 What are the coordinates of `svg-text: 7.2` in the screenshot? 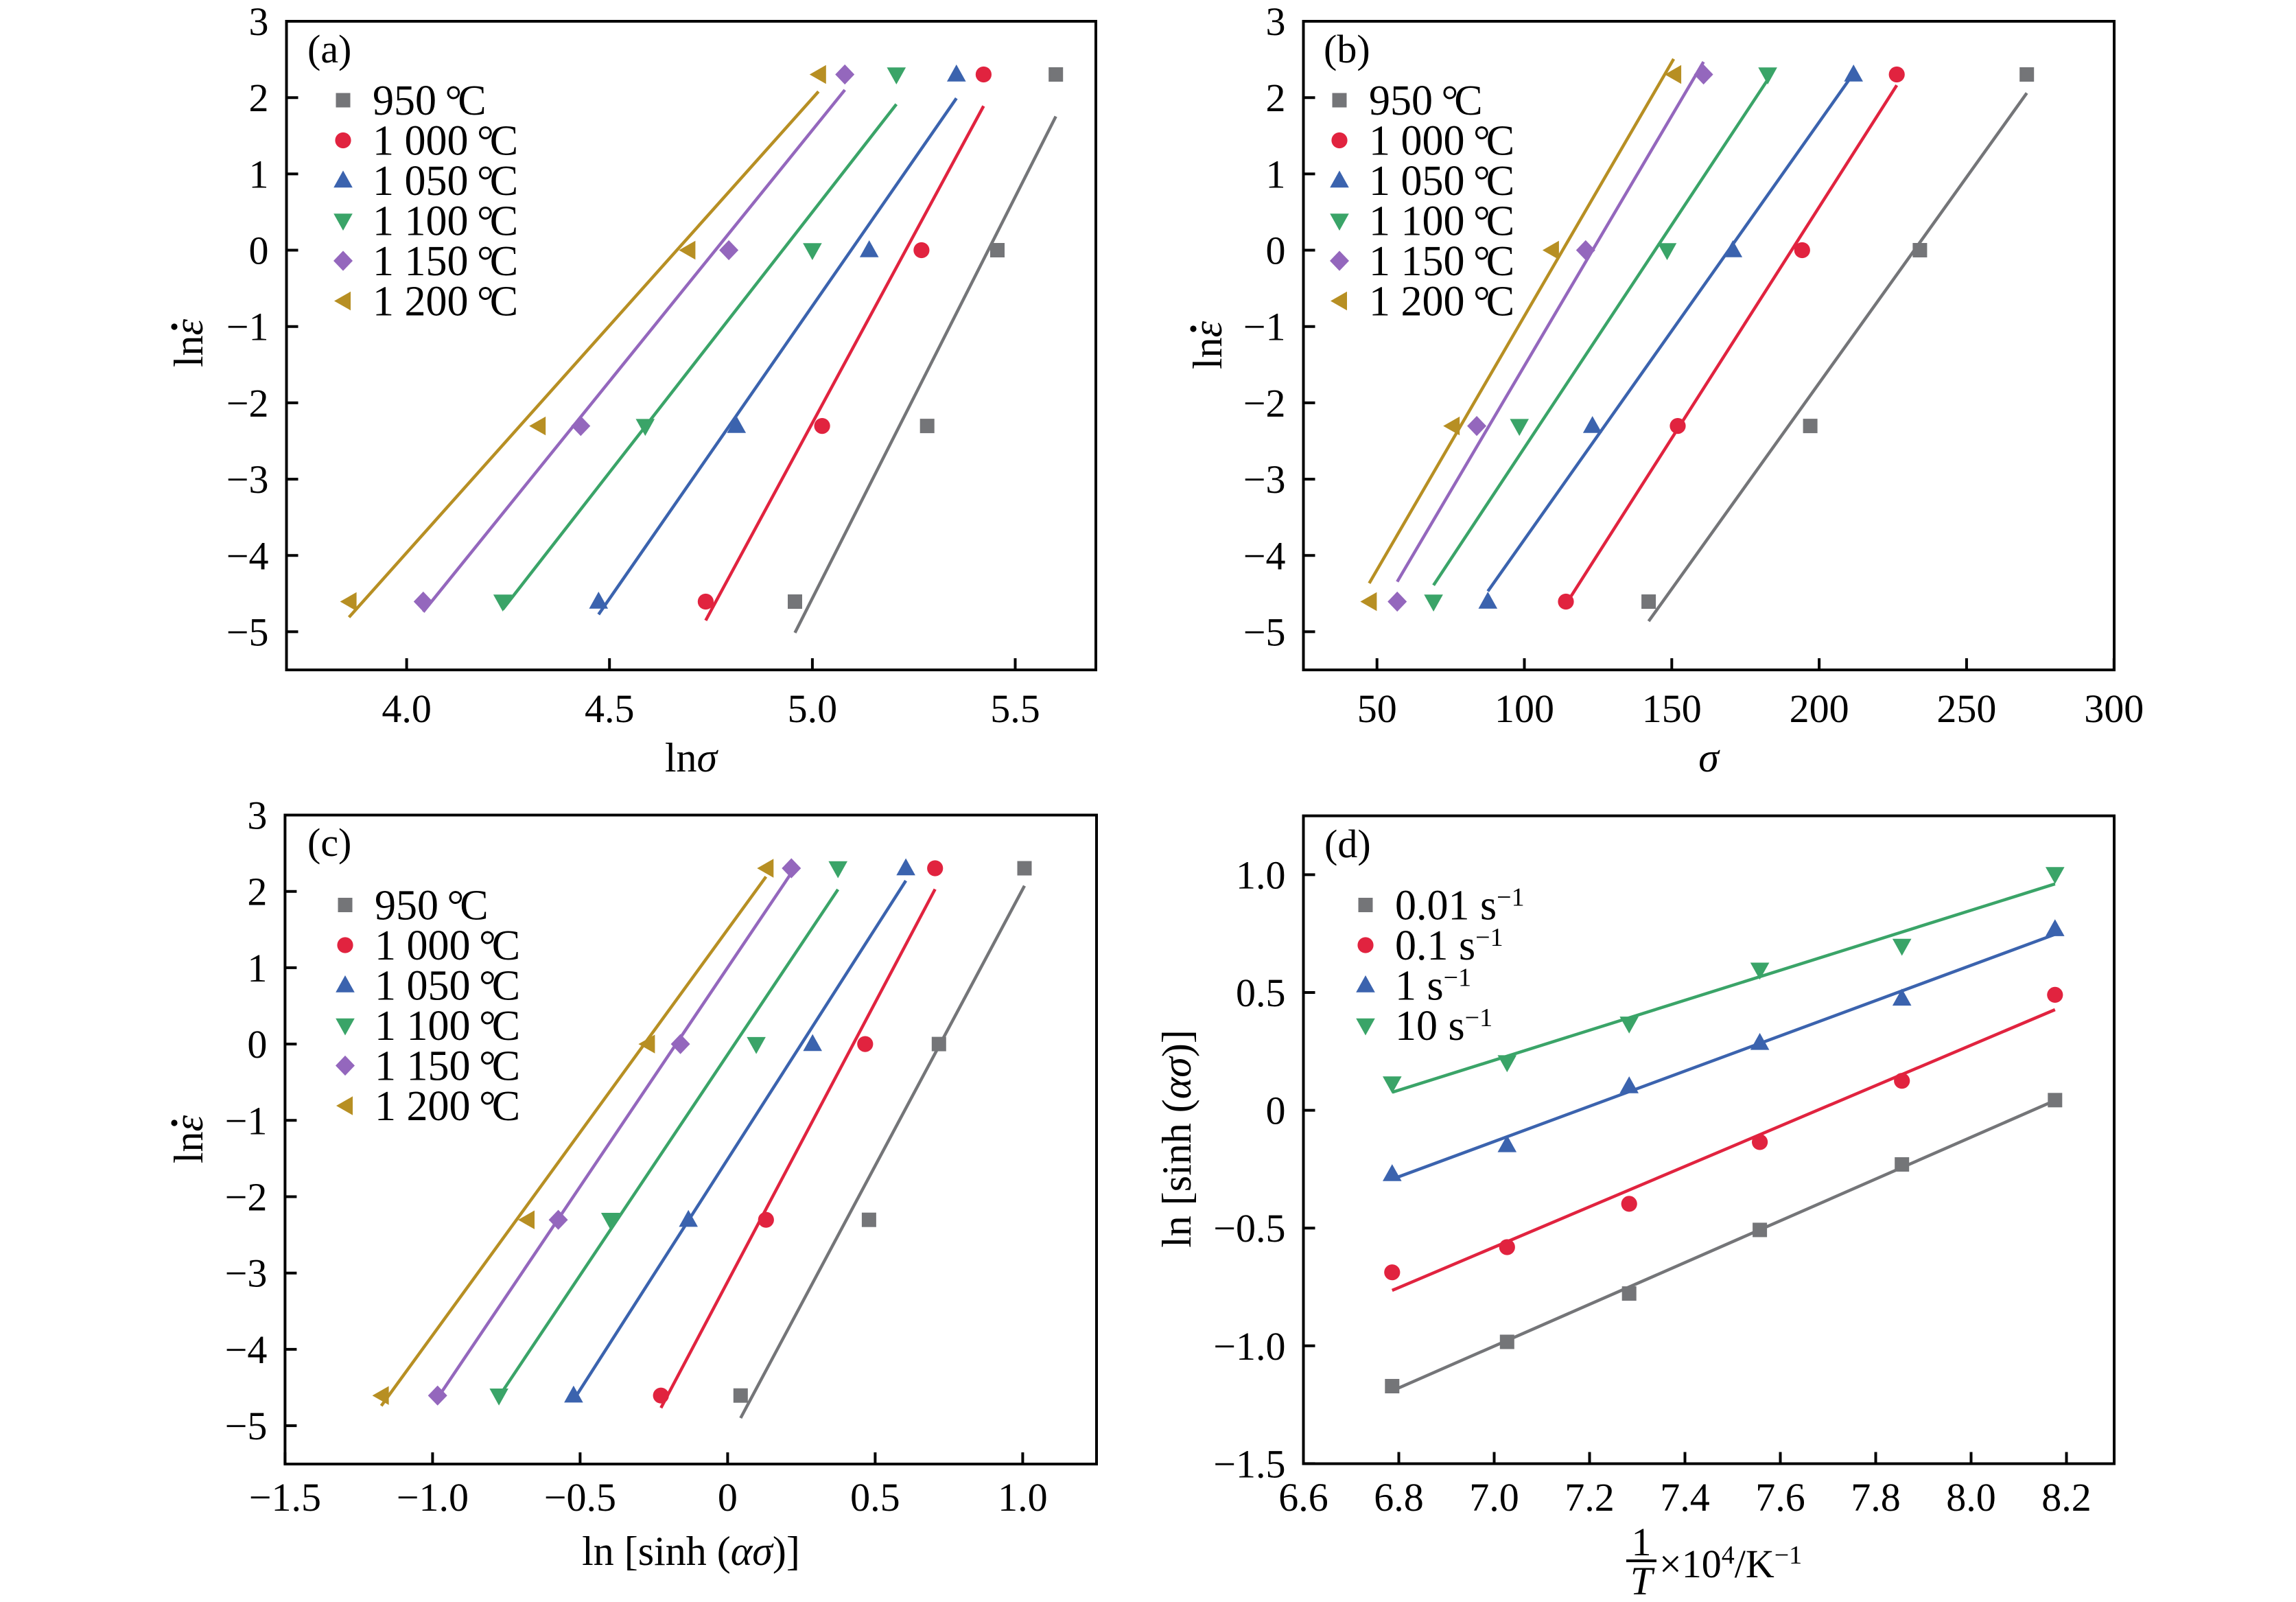 It's located at (1590, 1497).